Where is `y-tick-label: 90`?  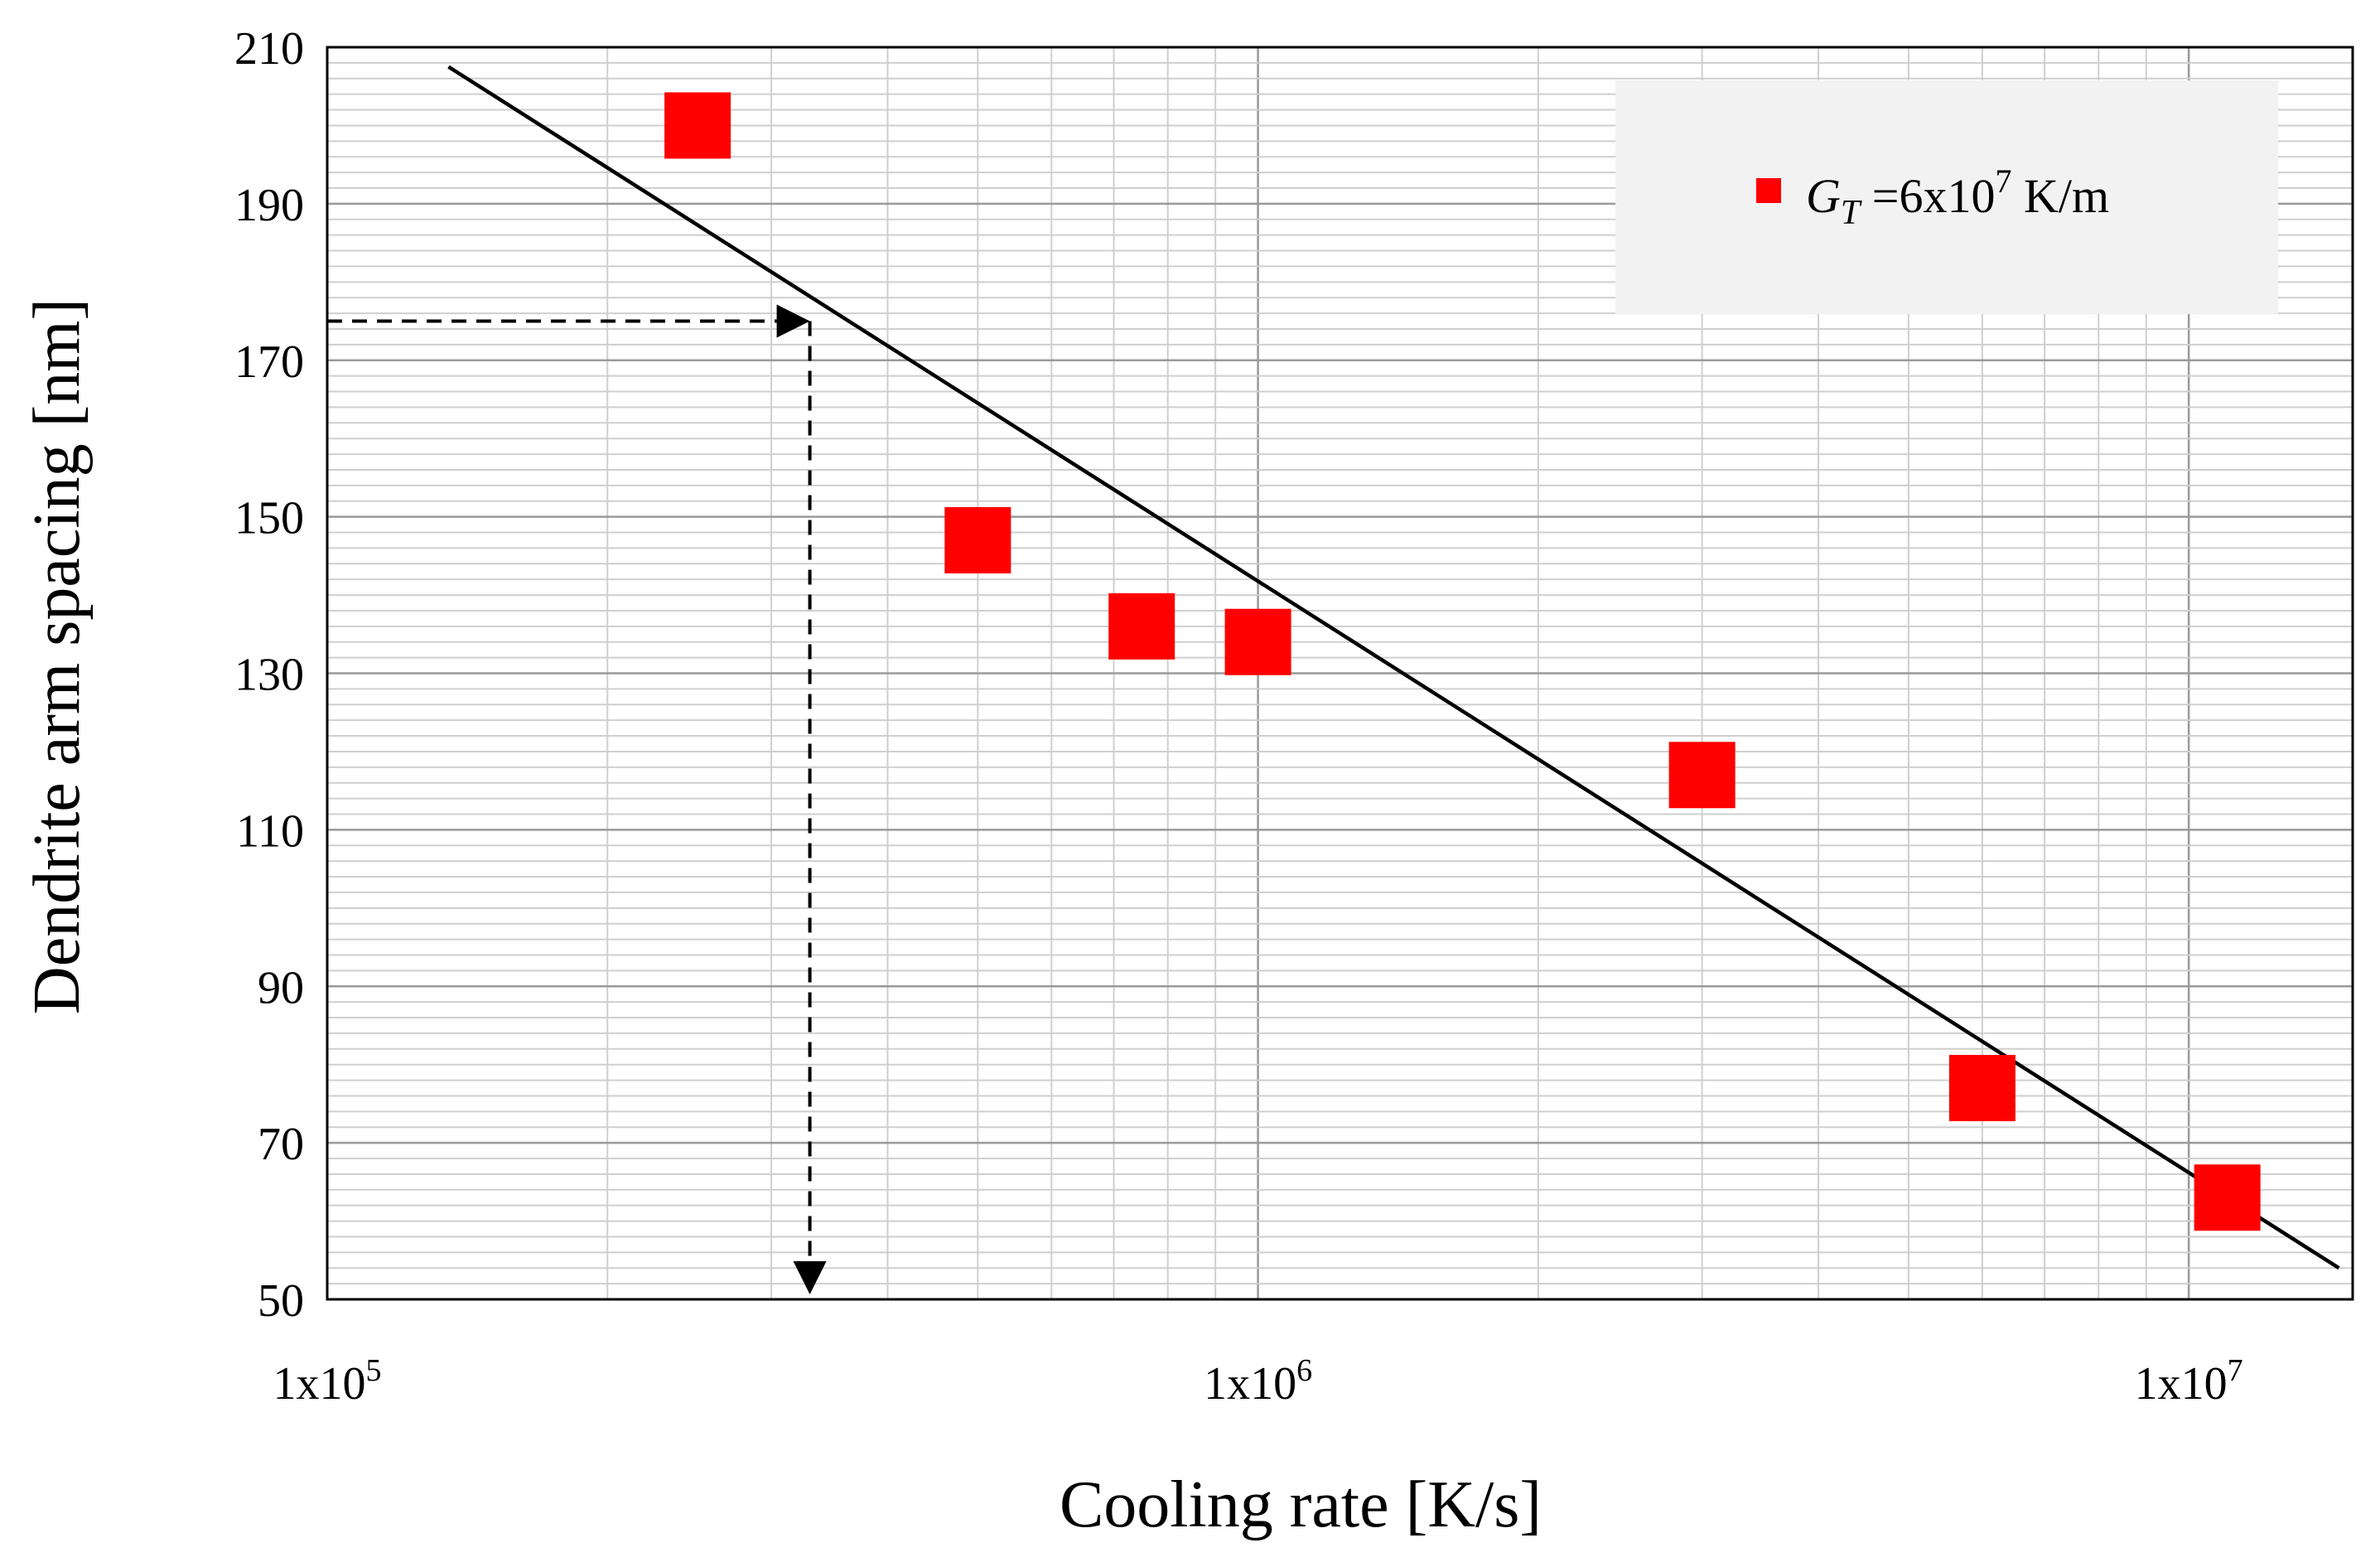
y-tick-label: 90 is located at coordinates (281, 988).